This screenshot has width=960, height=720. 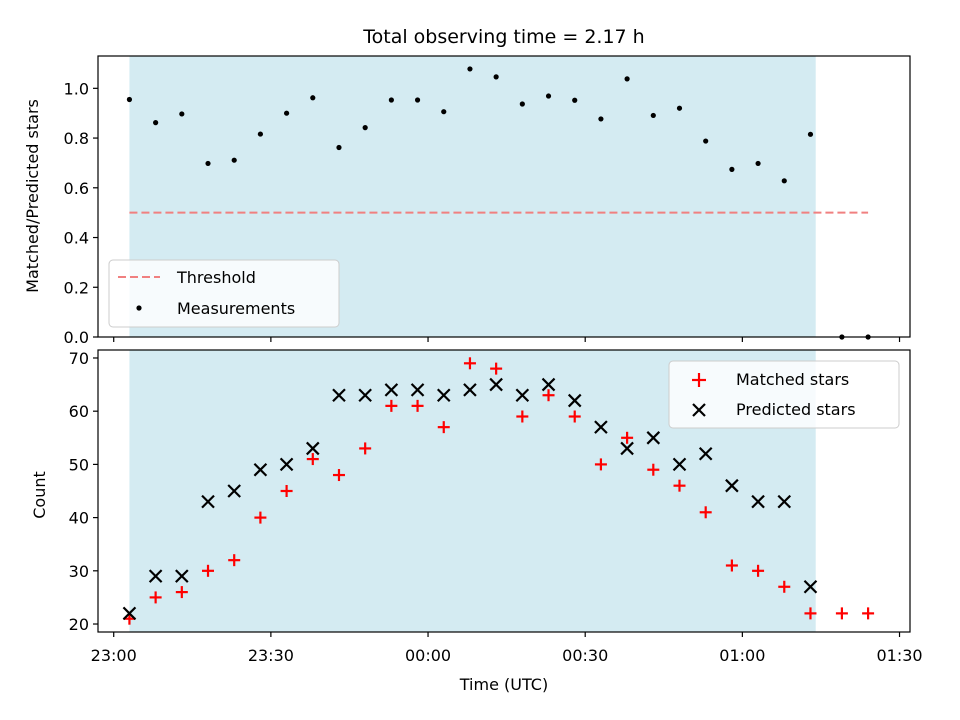 What do you see at coordinates (32, 196) in the screenshot?
I see `top-y-axis-label: Matched/Predicted stars` at bounding box center [32, 196].